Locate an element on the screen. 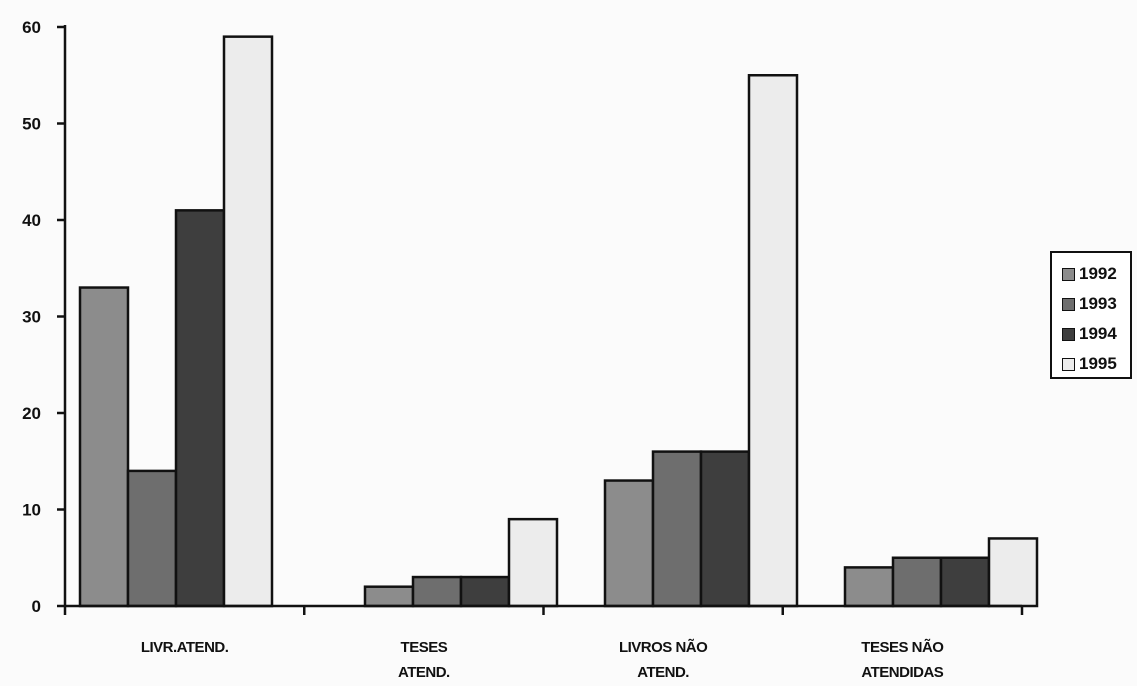  y-tick-label-20: 20 is located at coordinates (31, 413).